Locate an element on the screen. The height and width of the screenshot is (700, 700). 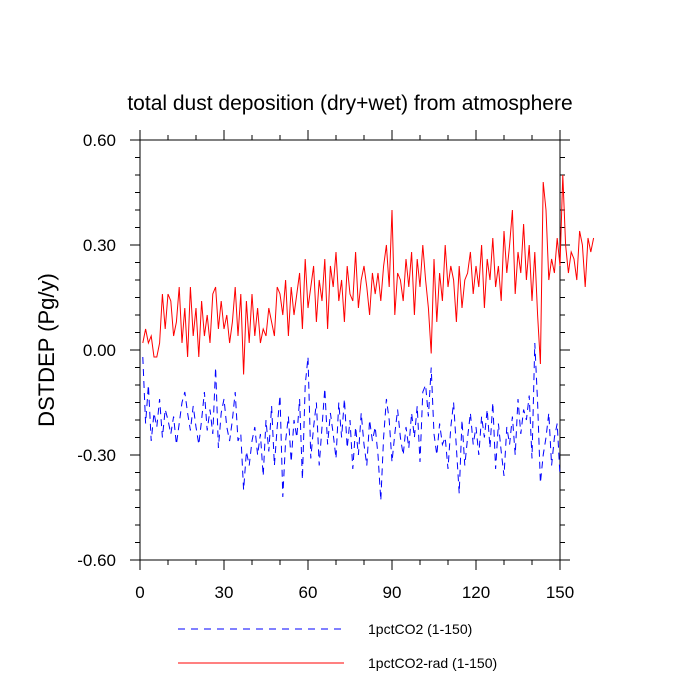
y-axis-label: DSTDEP (Pg/y) is located at coordinates (46, 350).